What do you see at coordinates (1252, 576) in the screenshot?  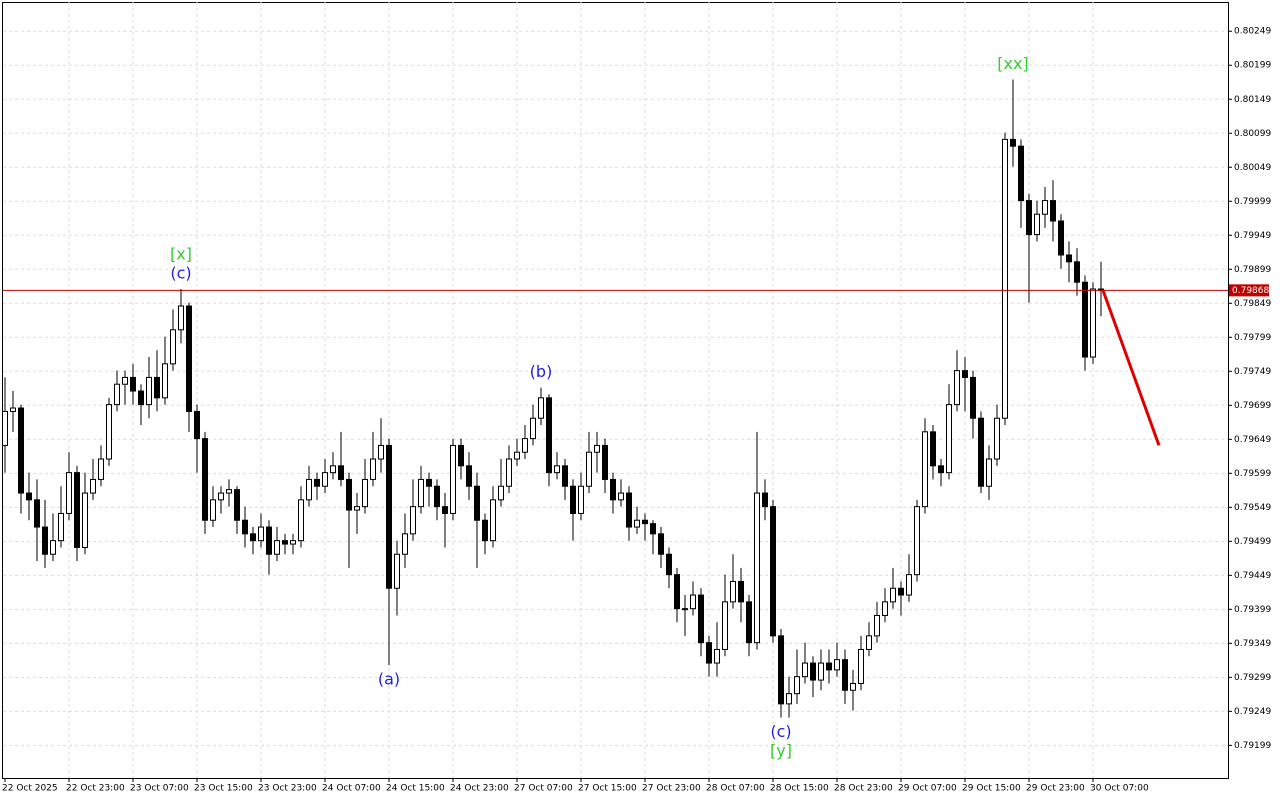 I see `y-tick-label: 0.79449` at bounding box center [1252, 576].